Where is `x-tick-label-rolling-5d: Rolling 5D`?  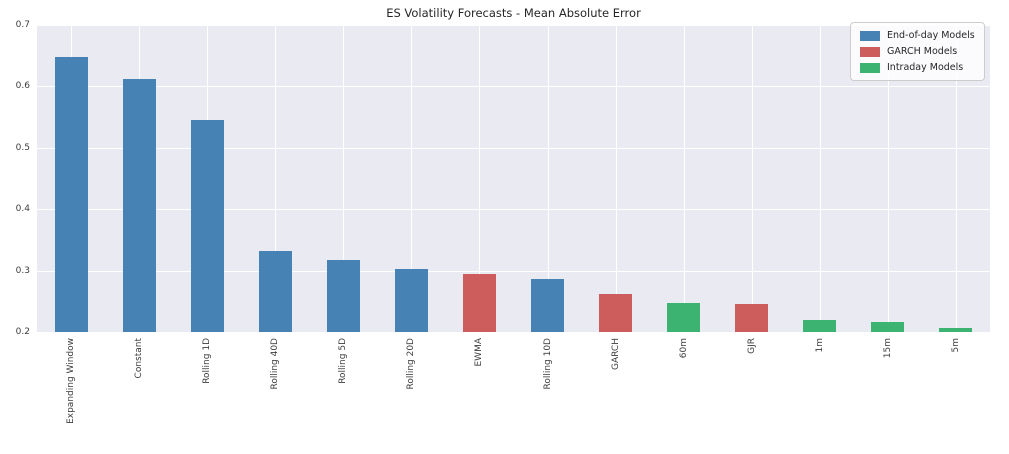
x-tick-label-rolling-5d: Rolling 5D is located at coordinates (343, 361).